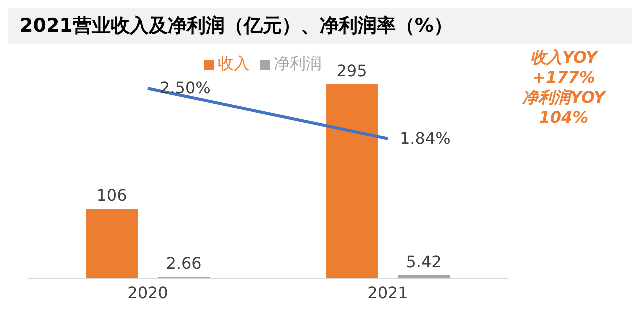 The width and height of the screenshot is (640, 325). I want to click on data-label: 2.50%, so click(185, 88).